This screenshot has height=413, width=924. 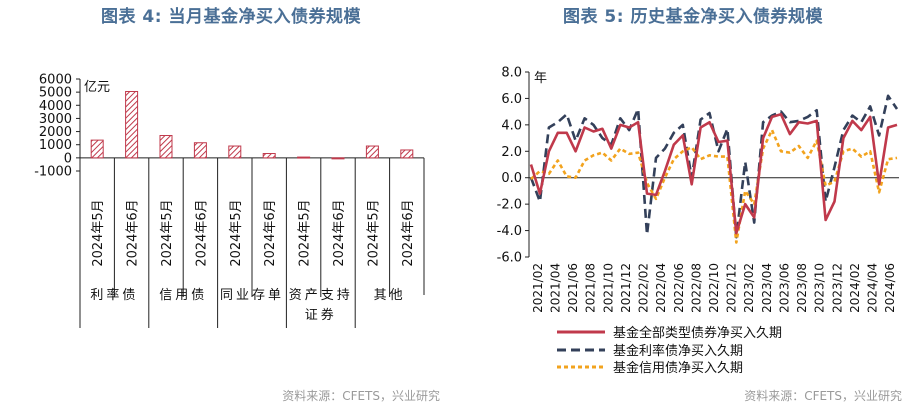 I want to click on line-x-tick-label: 2021/08, so click(x=591, y=288).